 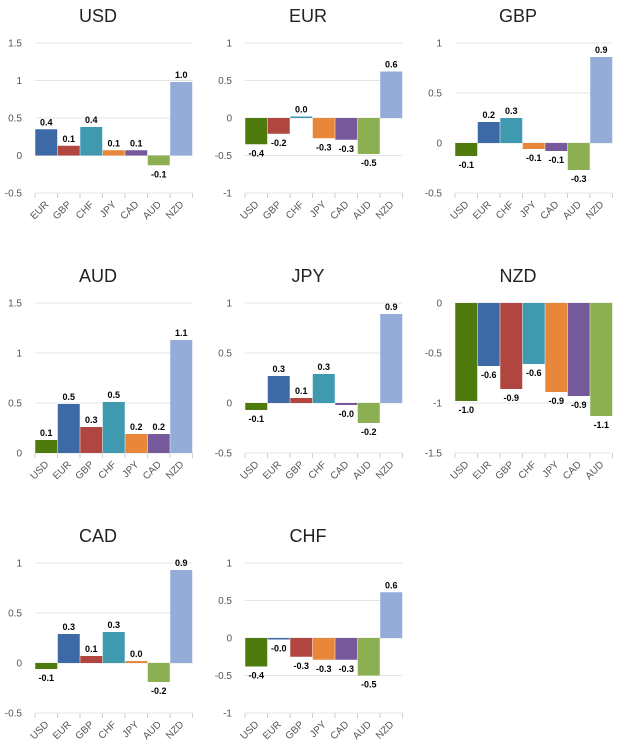 What do you see at coordinates (279, 649) in the screenshot?
I see `data-label: -0.0` at bounding box center [279, 649].